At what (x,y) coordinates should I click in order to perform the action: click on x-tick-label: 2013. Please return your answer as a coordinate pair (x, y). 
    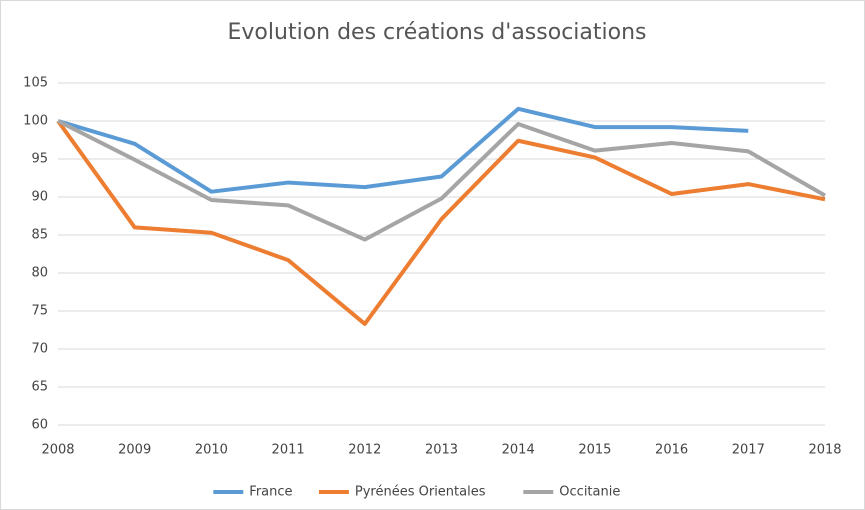
    Looking at the image, I should click on (441, 450).